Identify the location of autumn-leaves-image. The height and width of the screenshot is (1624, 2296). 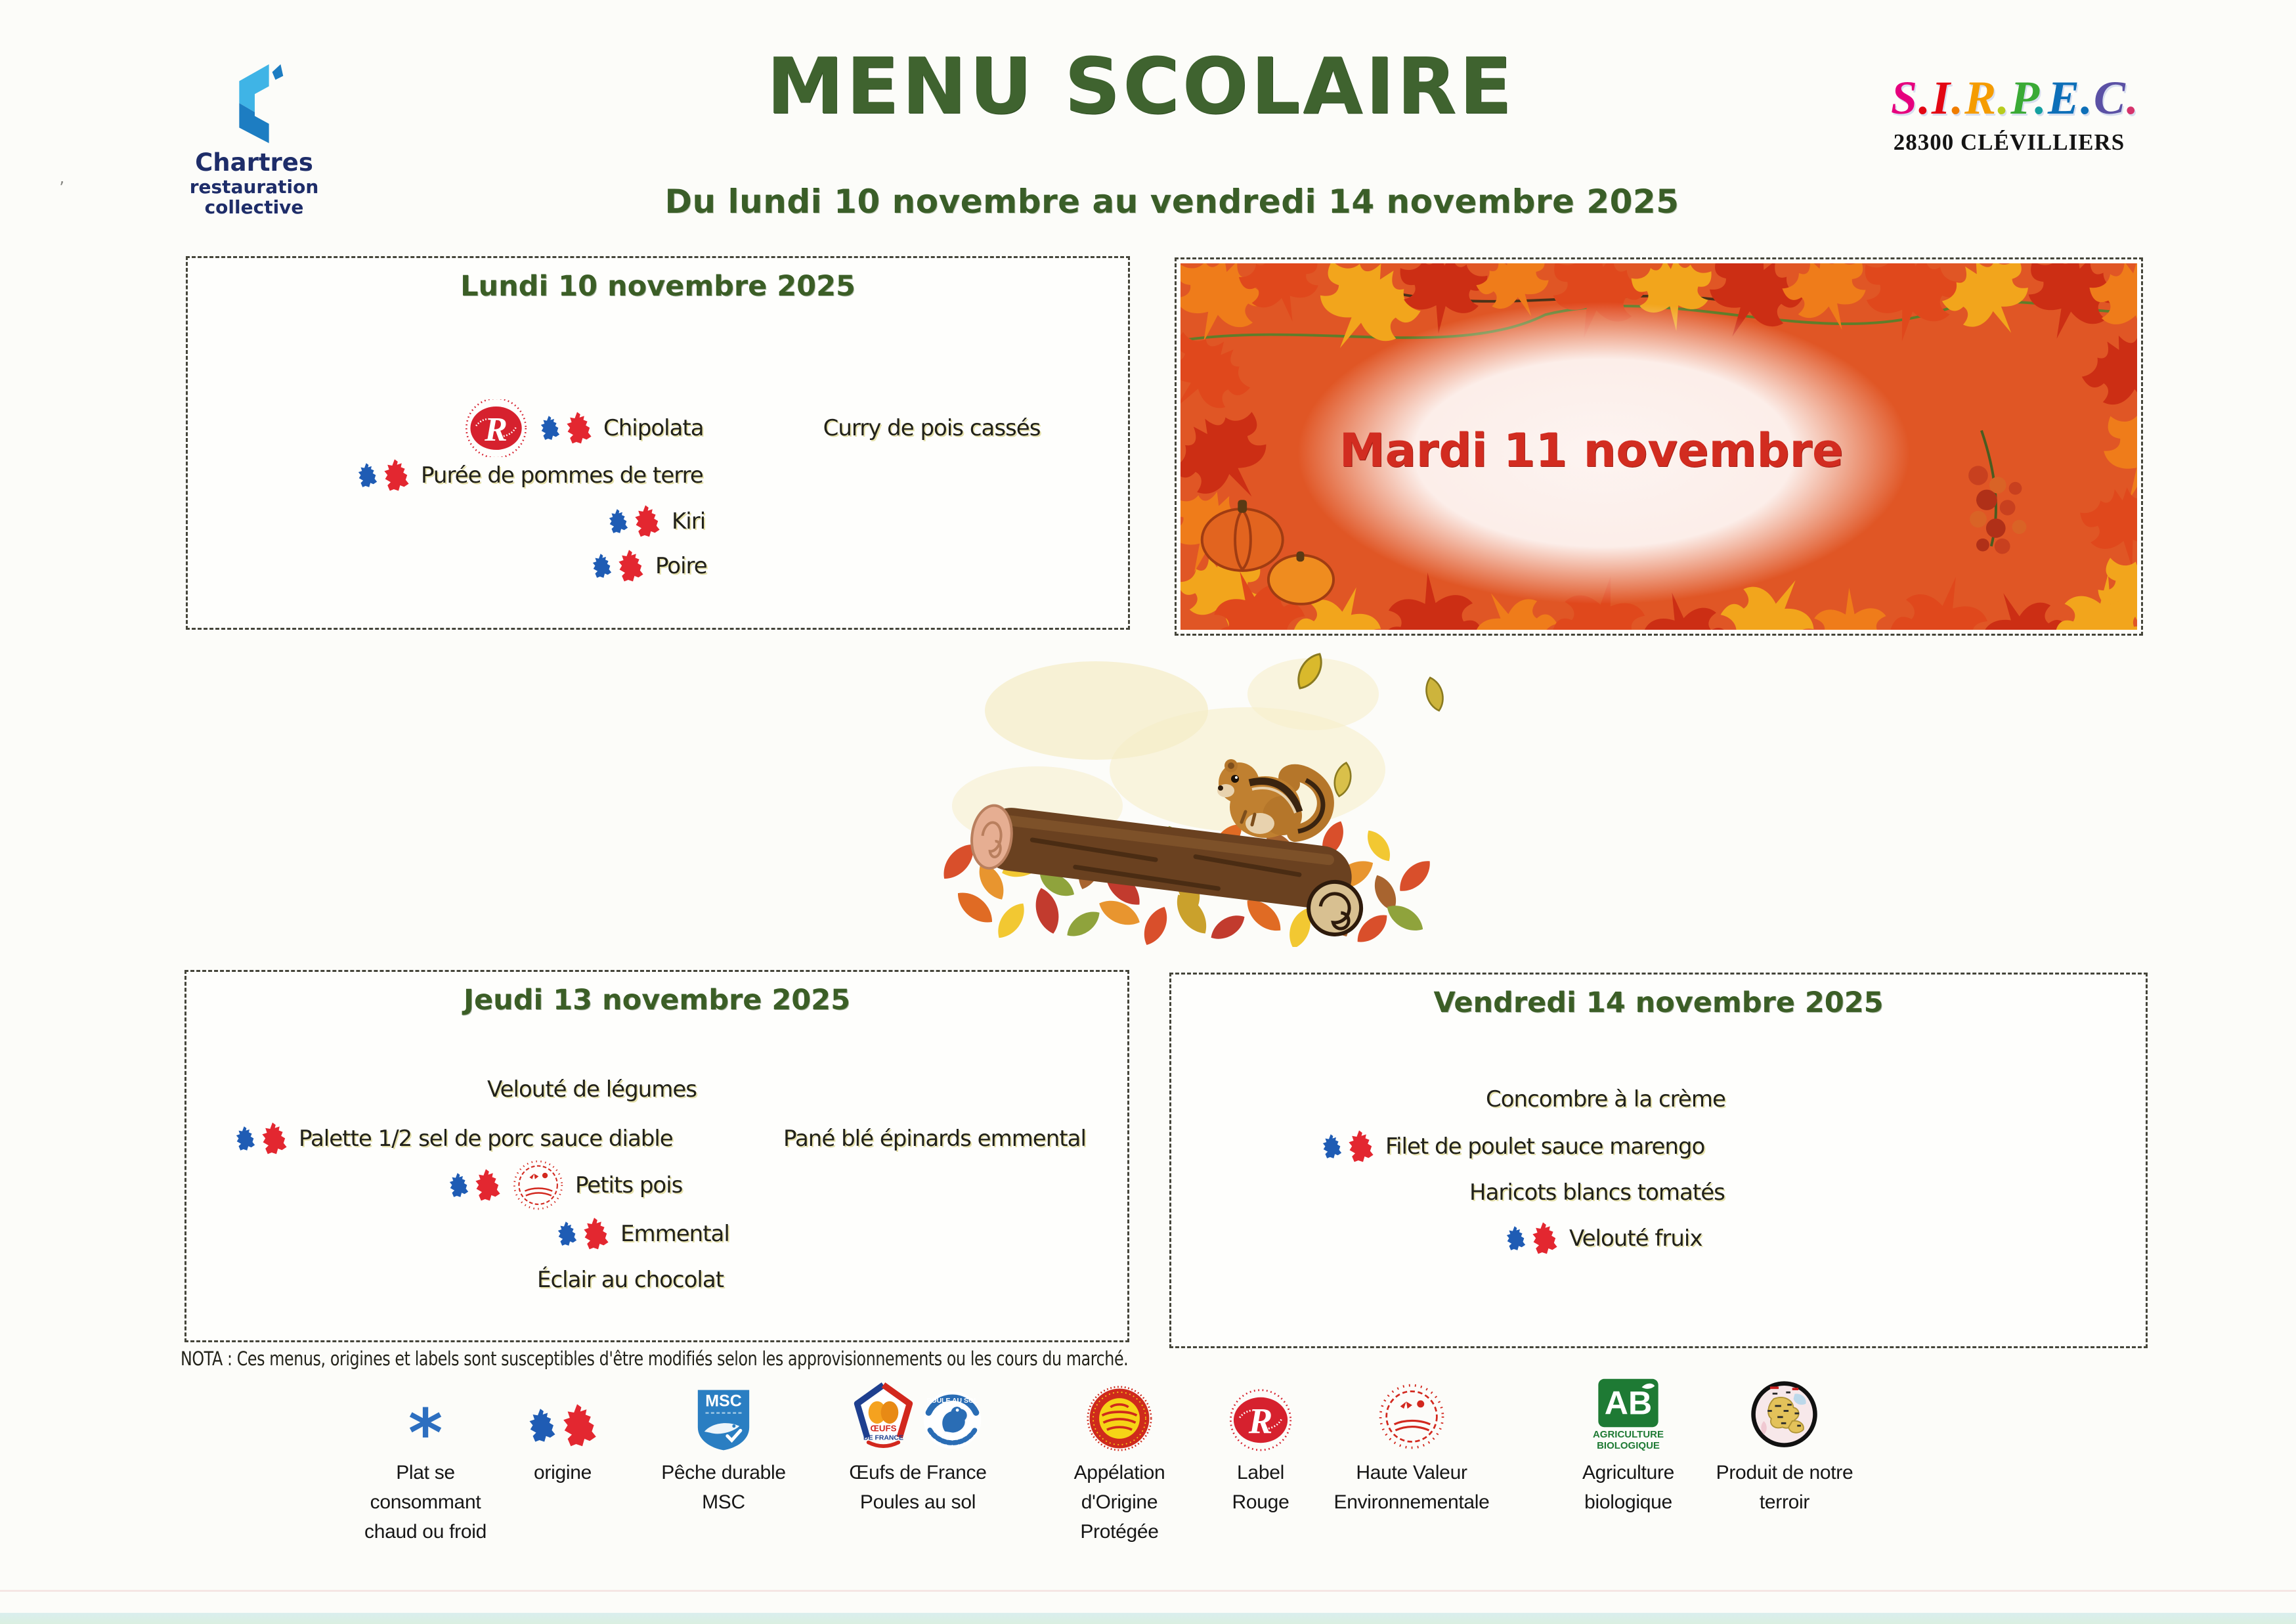
(1658, 446).